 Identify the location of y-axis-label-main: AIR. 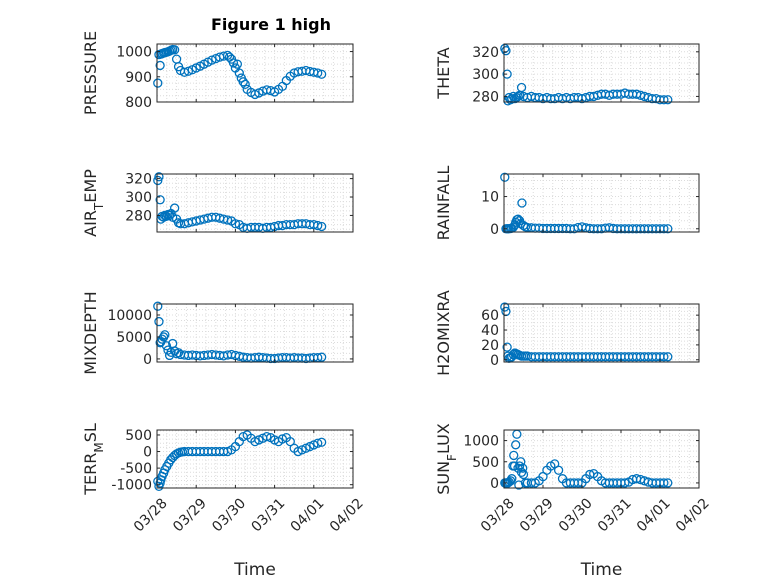
(90, 223).